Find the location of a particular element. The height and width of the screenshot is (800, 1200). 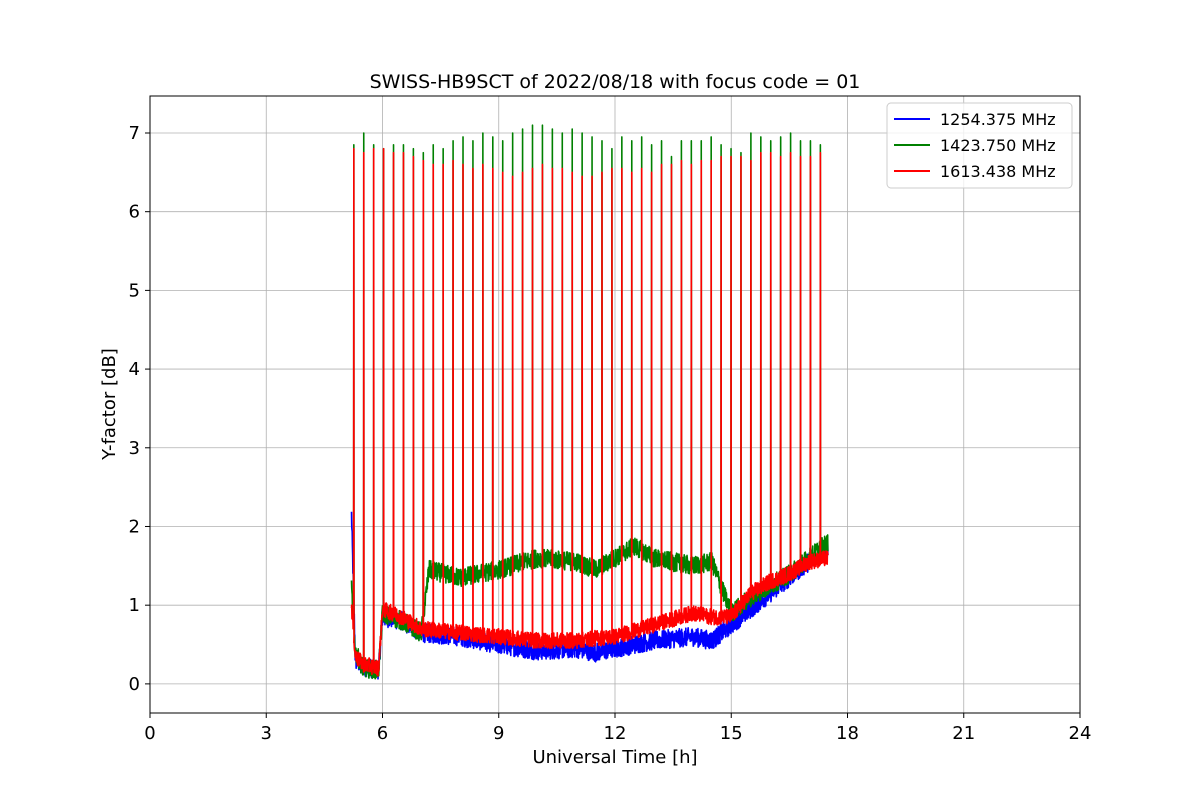

x-tick-label: 21 is located at coordinates (963, 733).